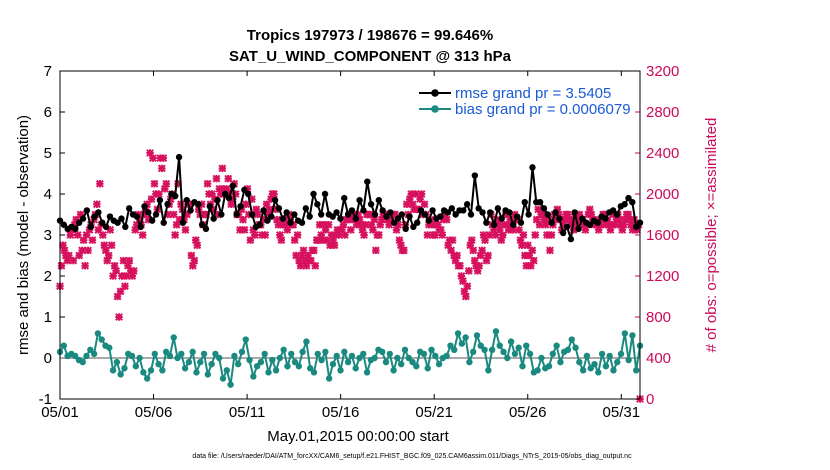 This screenshot has width=830, height=470. I want to click on y-tick-label: 2, so click(48, 276).